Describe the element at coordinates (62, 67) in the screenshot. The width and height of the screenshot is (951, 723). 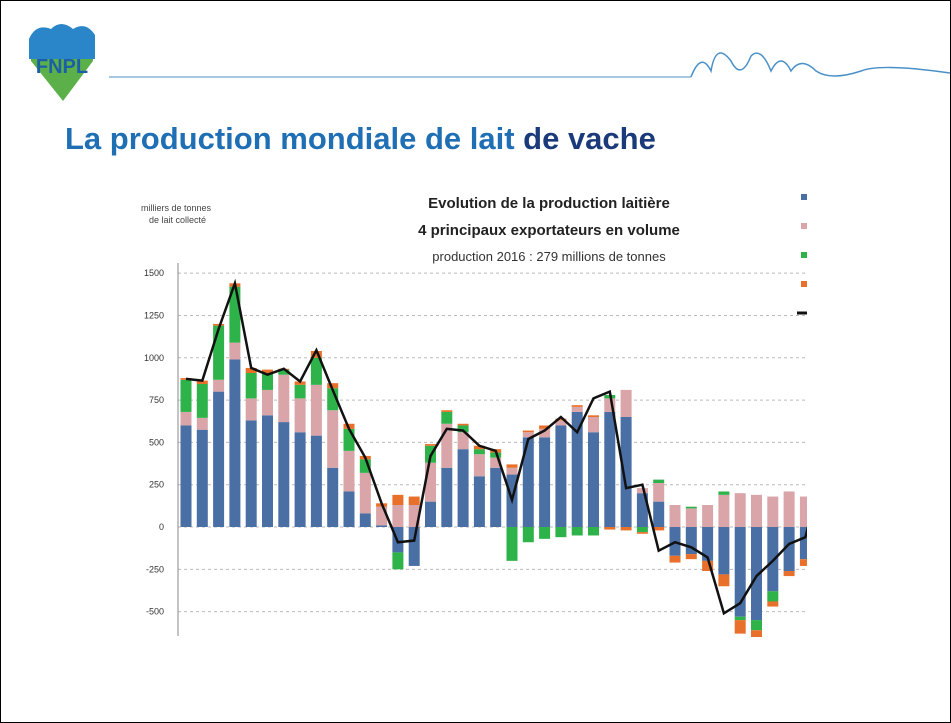
I see `logo-text: FNPL` at that location.